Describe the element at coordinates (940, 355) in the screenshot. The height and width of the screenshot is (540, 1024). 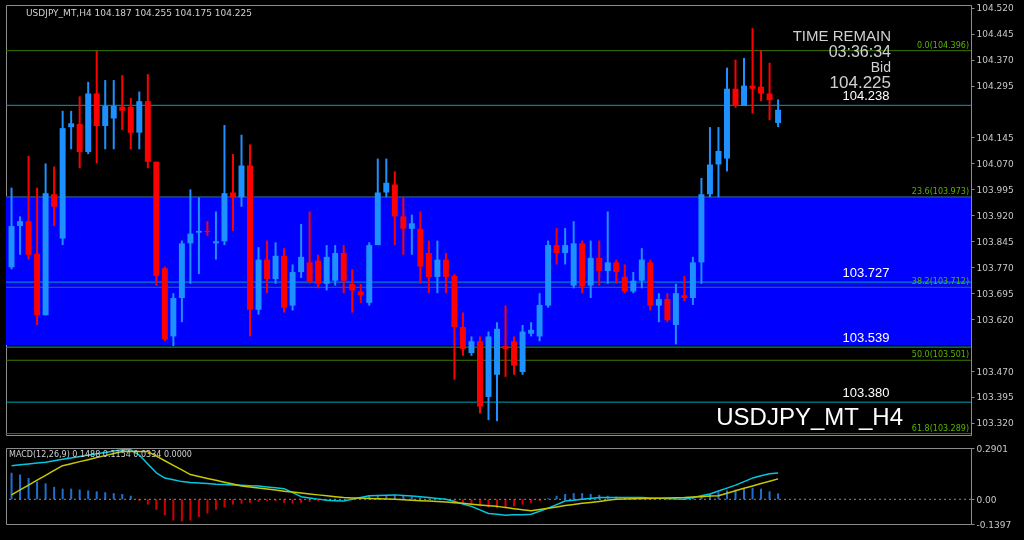
I see `ref-line-label: 50.0(103.501)` at that location.